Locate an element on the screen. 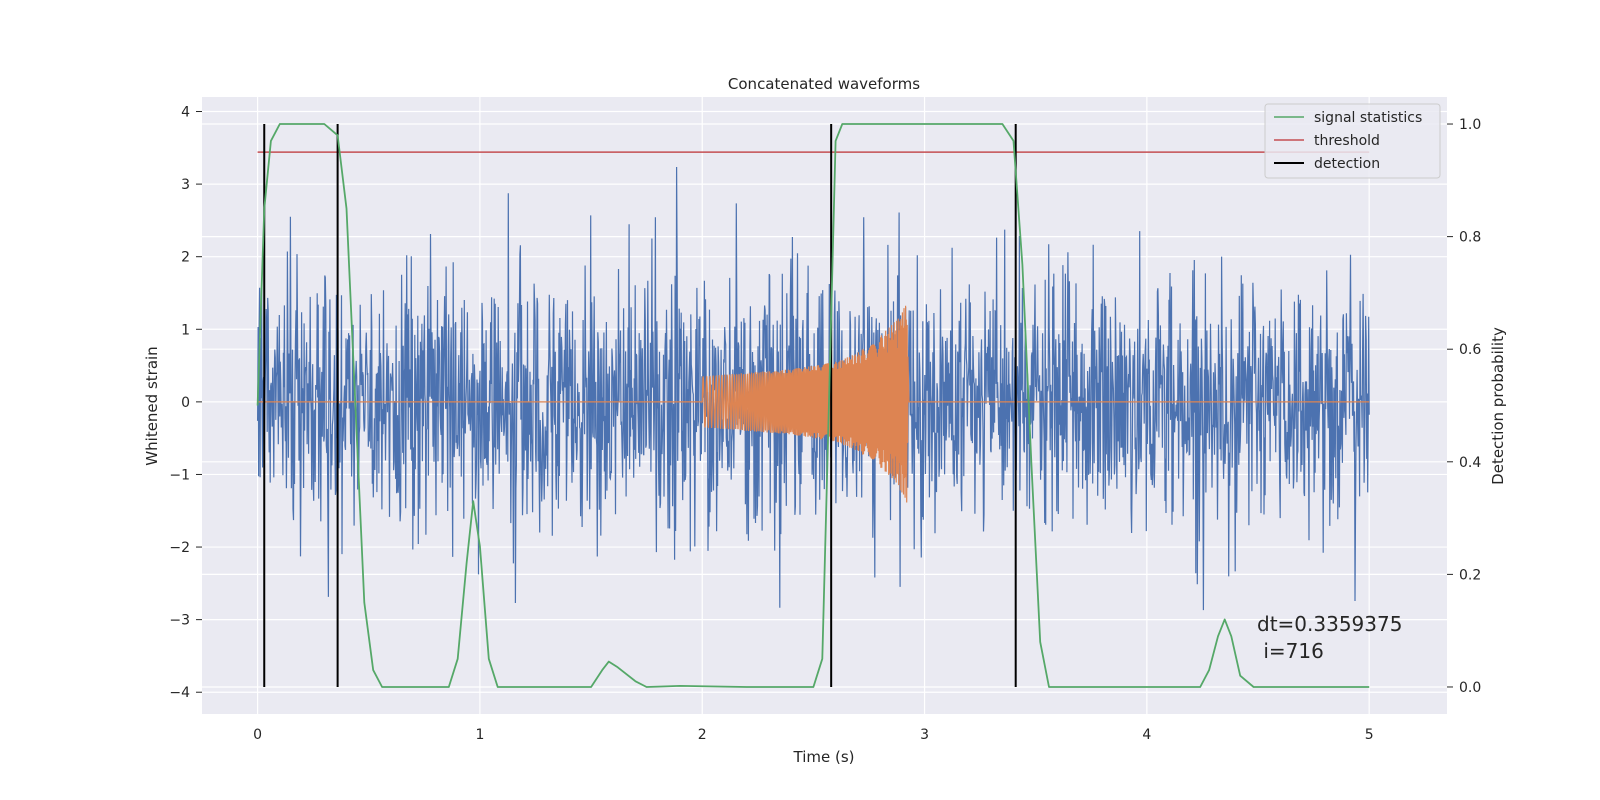  legend-box is located at coordinates (1352, 141).